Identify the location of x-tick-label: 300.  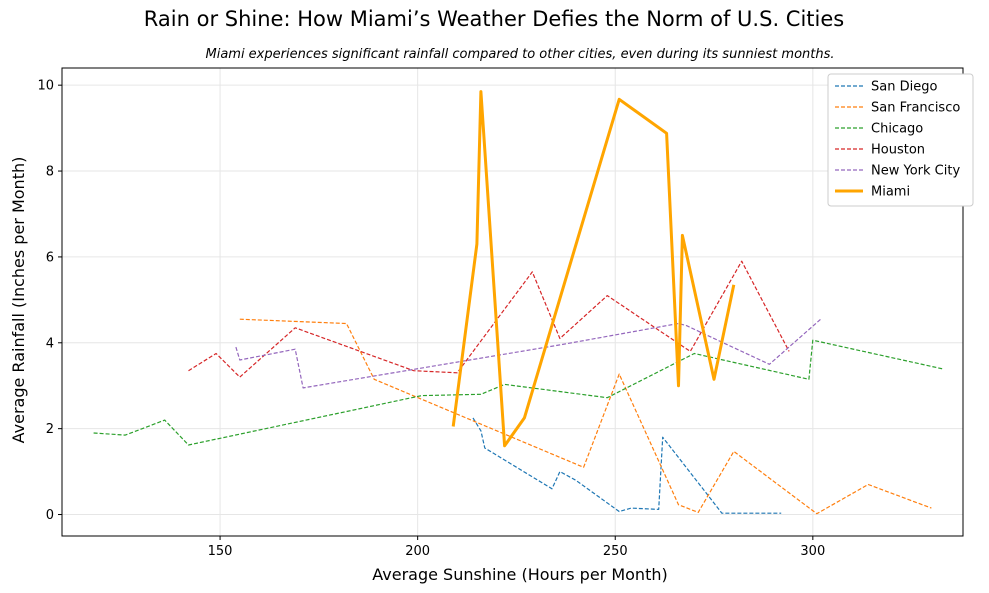
(812, 551).